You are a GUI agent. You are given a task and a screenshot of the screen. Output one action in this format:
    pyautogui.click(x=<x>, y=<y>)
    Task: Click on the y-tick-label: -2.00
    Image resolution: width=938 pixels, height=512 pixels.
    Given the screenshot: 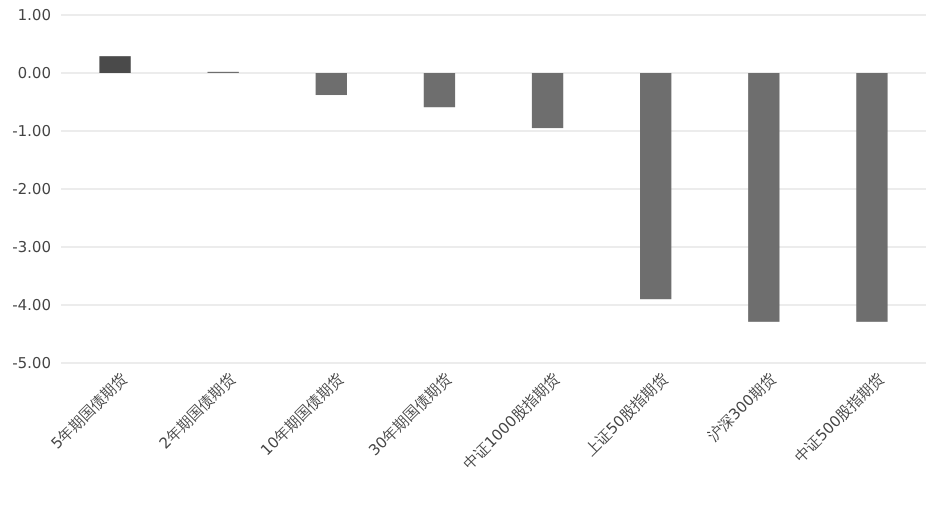 What is the action you would take?
    pyautogui.click(x=31, y=189)
    